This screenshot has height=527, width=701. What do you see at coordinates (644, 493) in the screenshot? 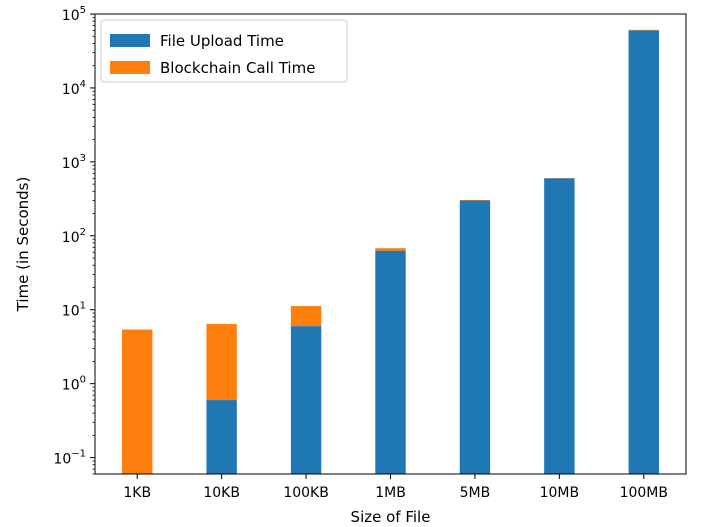
I see `x-tick-label: 100MB` at bounding box center [644, 493].